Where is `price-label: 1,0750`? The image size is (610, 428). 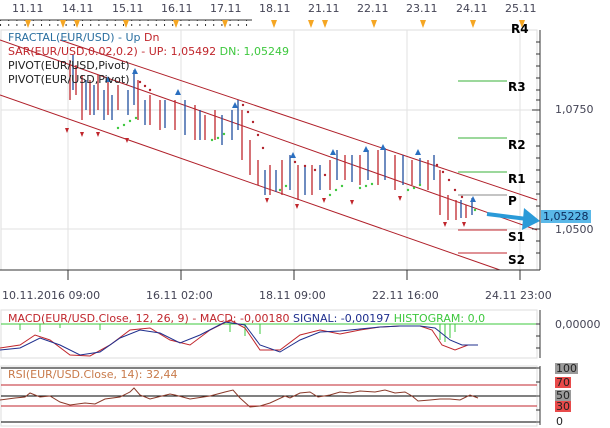 price-label: 1,0750 is located at coordinates (574, 109).